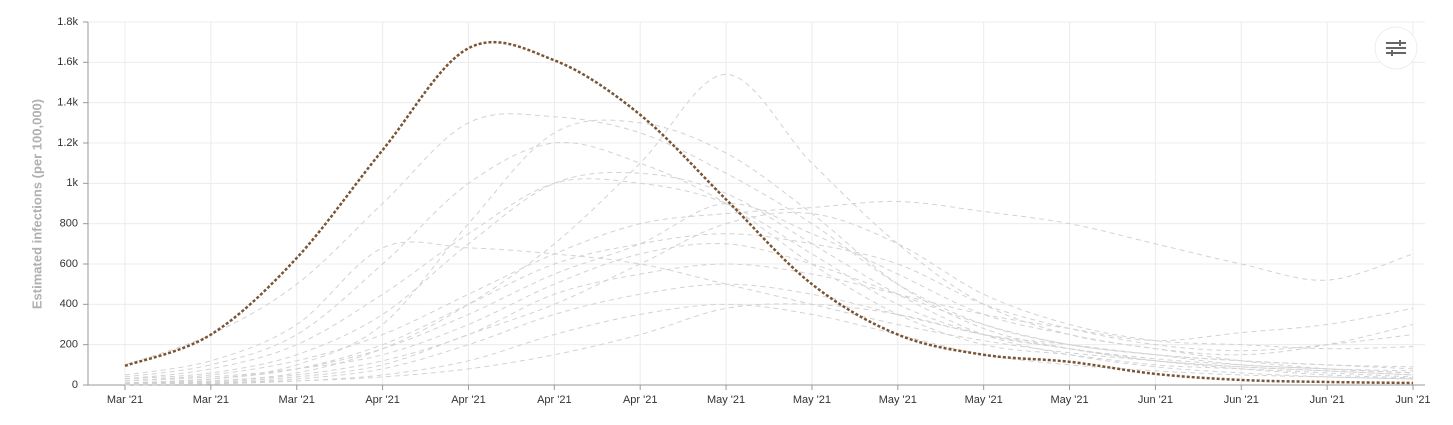  Describe the element at coordinates (69, 224) in the screenshot. I see `y-tick-label: 800` at that location.